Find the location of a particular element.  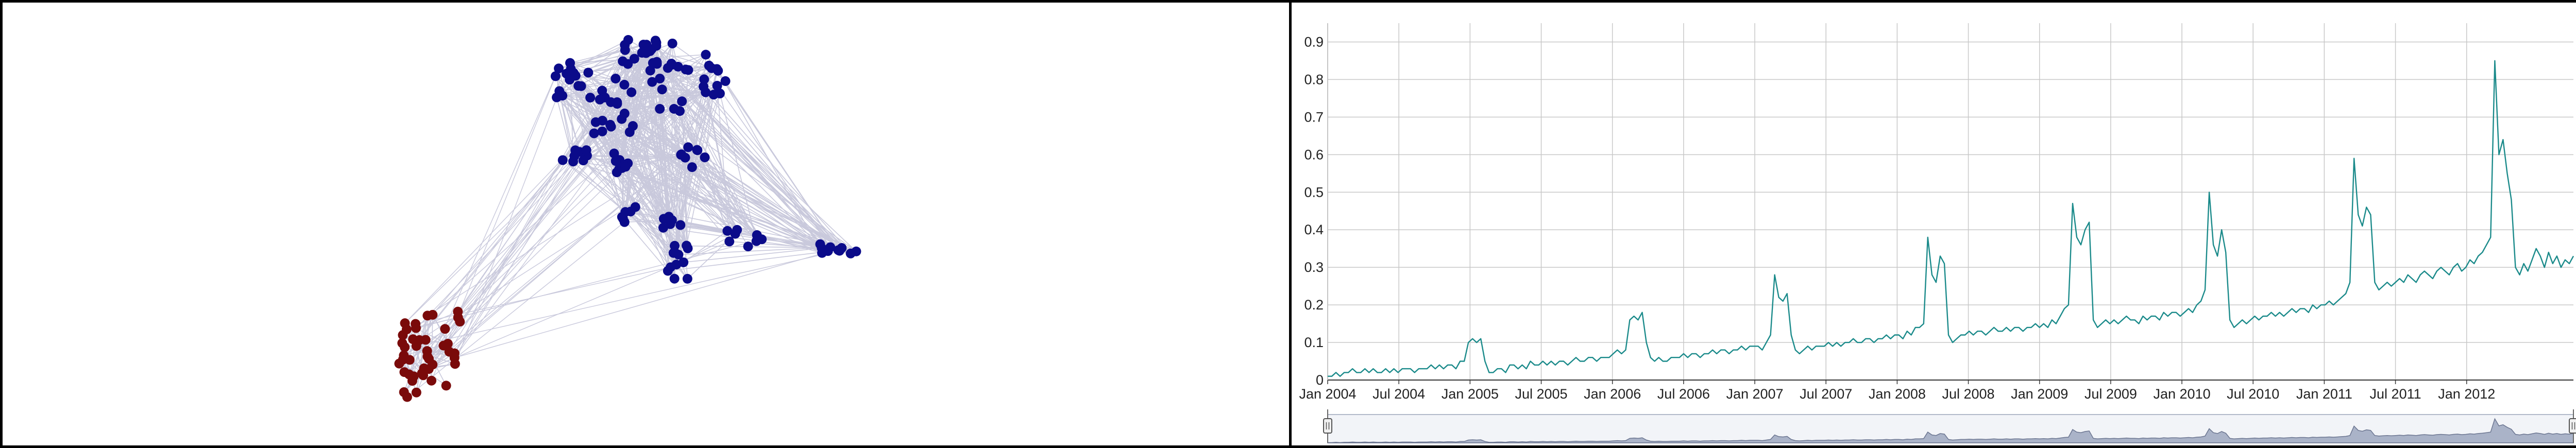

y-tick-label: 0 is located at coordinates (1320, 380).